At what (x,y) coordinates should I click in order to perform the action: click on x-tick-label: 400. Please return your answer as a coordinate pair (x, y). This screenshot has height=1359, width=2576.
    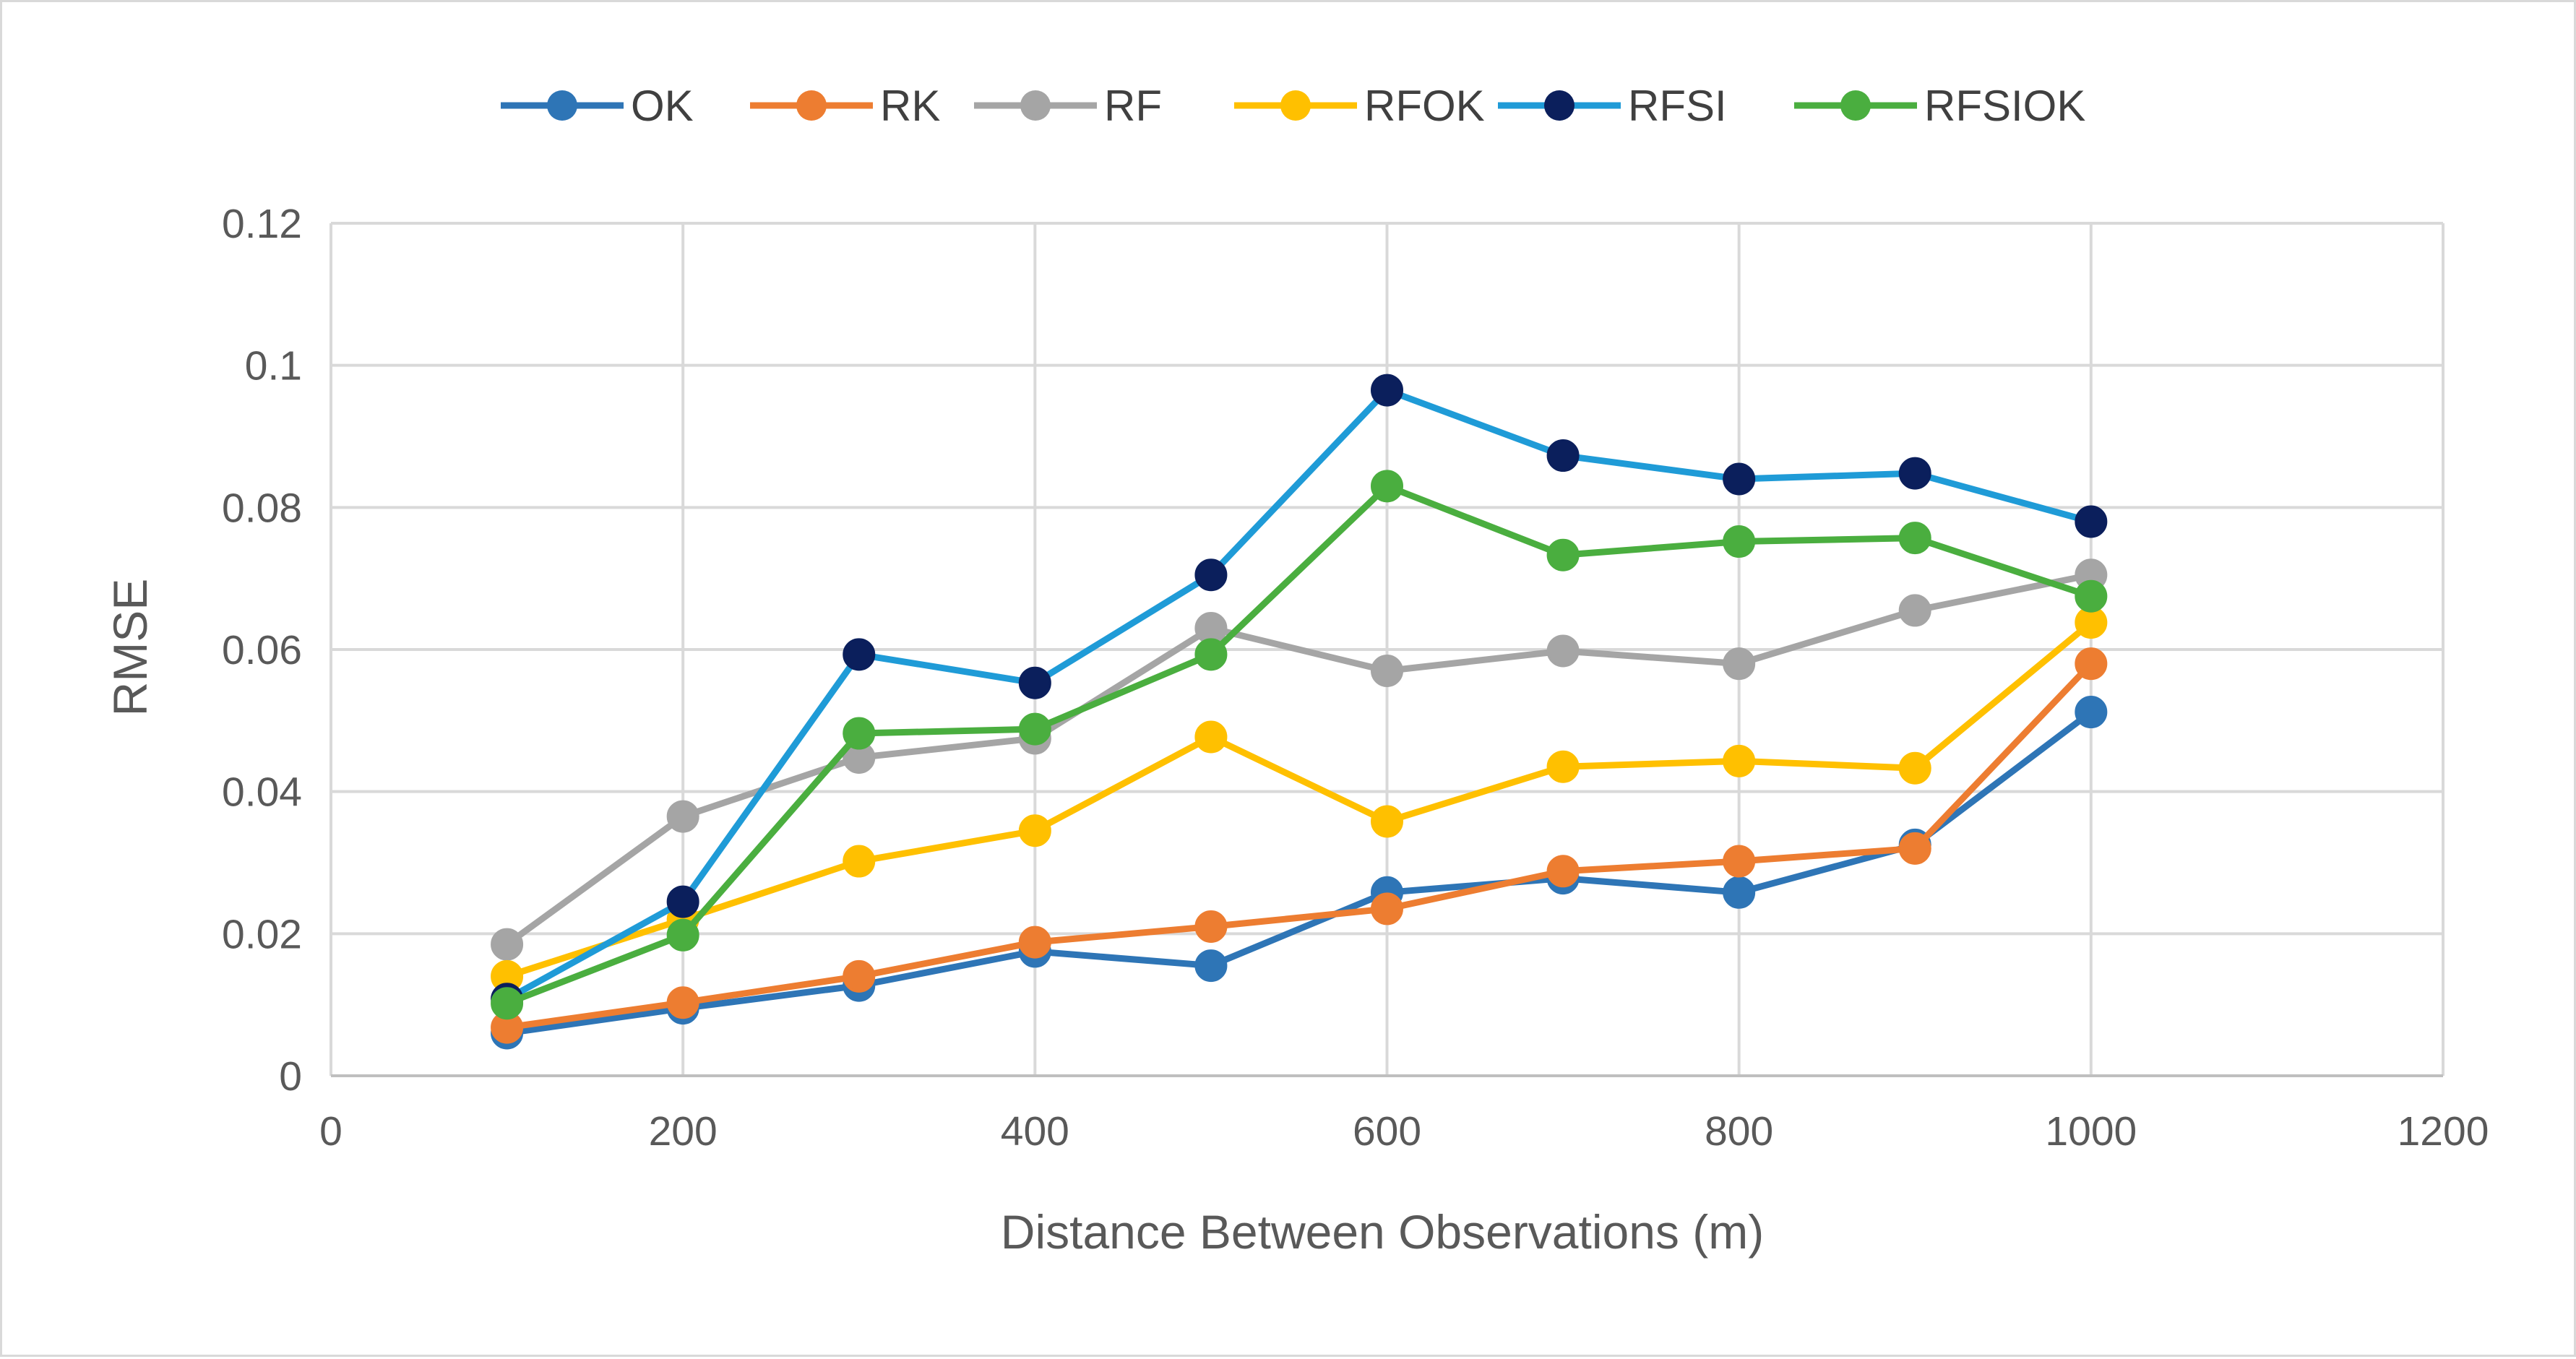
    Looking at the image, I should click on (1035, 1131).